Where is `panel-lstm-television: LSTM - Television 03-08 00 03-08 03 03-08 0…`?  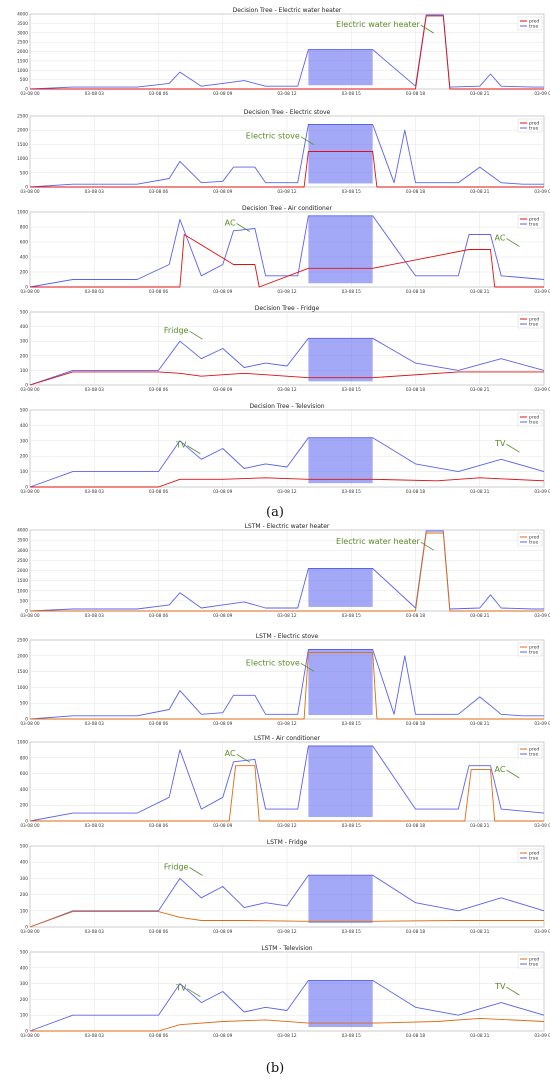 panel-lstm-television: LSTM - Television 03-08 00 03-08 03 03-08 0… is located at coordinates (285, 992).